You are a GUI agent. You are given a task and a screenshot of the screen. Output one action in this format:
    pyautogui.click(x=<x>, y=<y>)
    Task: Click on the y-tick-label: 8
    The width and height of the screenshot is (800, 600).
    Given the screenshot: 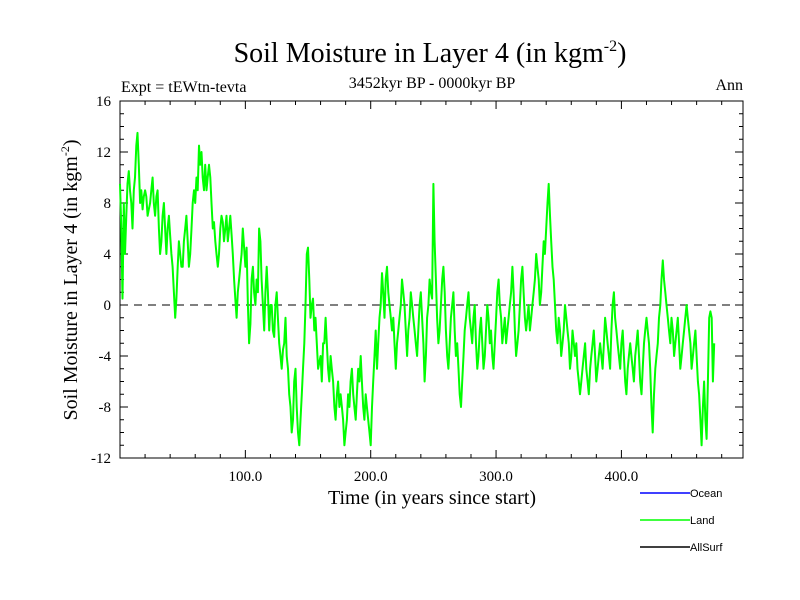 What is the action you would take?
    pyautogui.click(x=108, y=204)
    